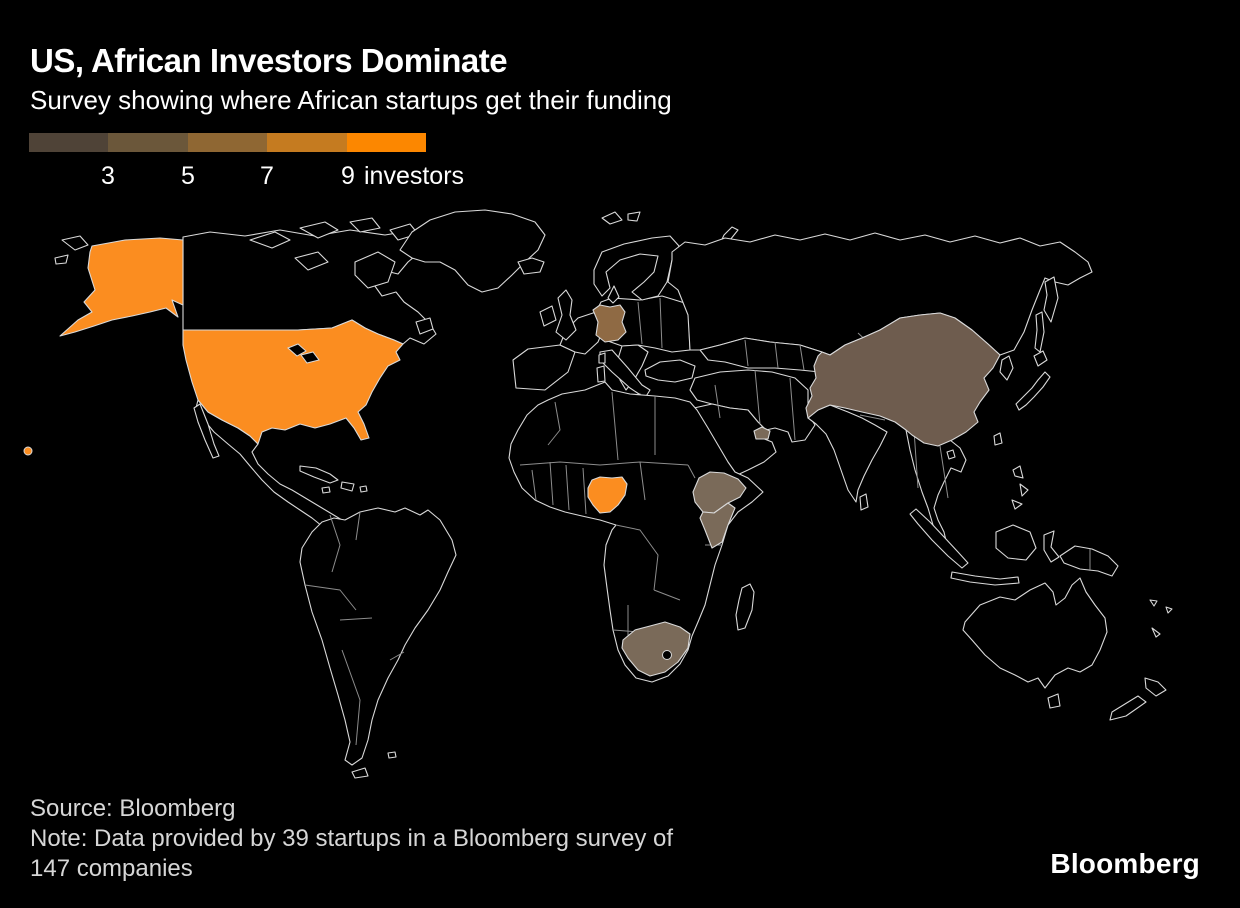 This screenshot has width=1240, height=908. I want to click on landmass-south-america, so click(378, 636).